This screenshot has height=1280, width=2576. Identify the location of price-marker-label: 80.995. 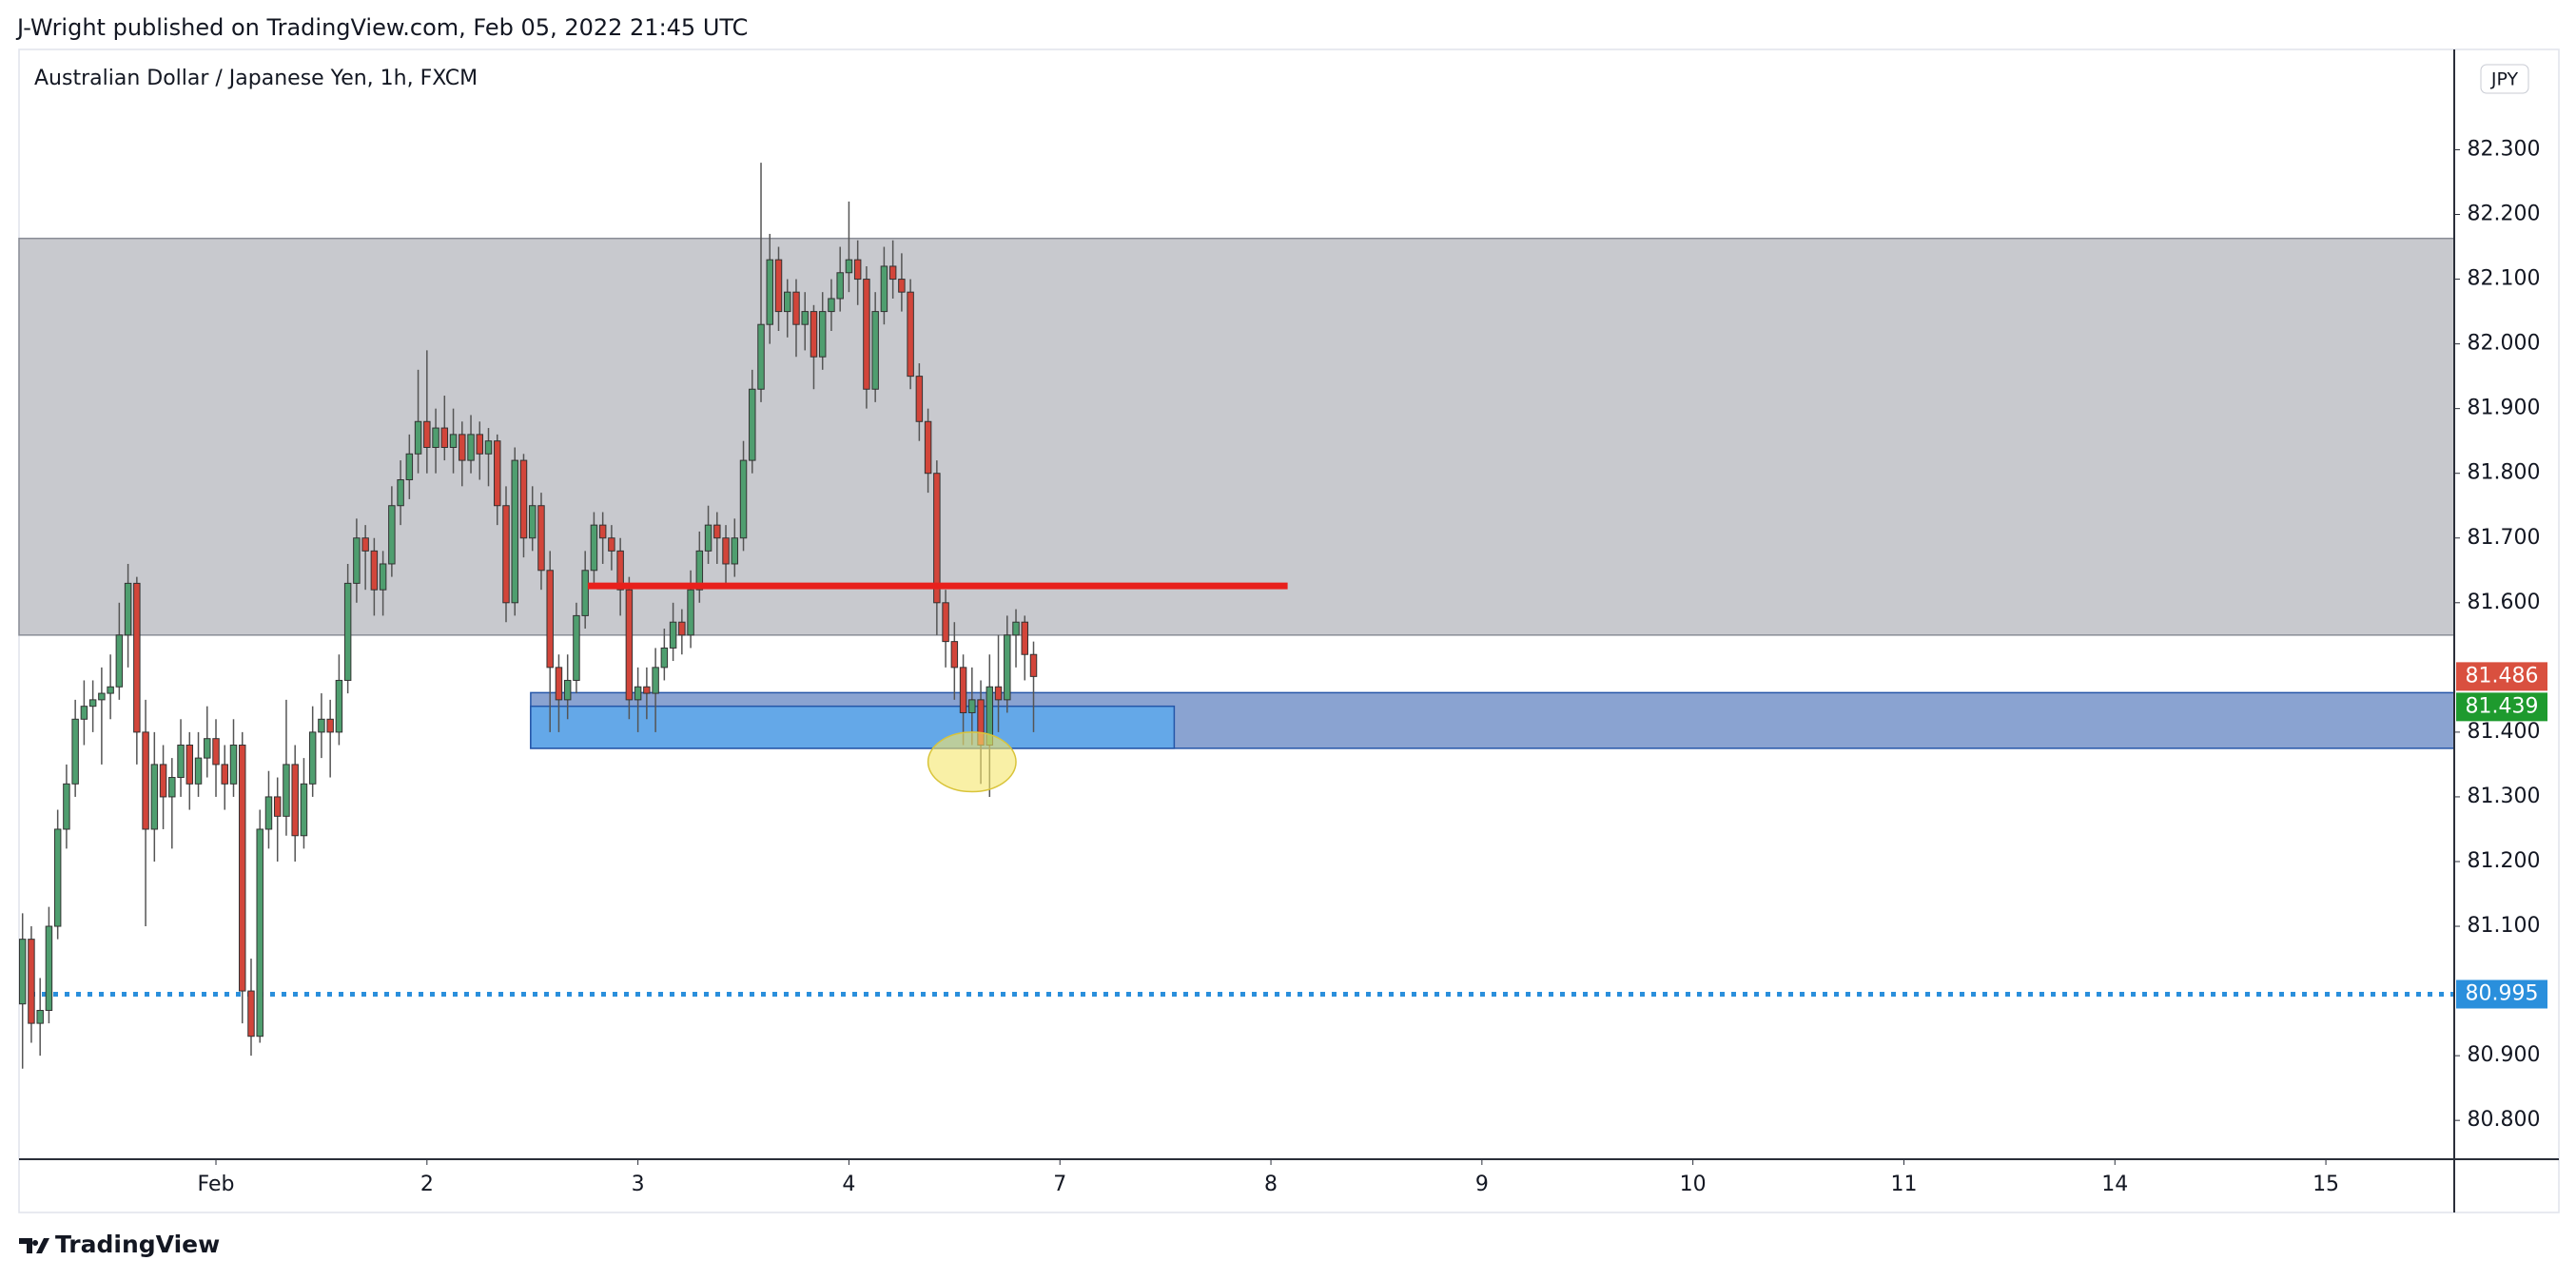
(2502, 993).